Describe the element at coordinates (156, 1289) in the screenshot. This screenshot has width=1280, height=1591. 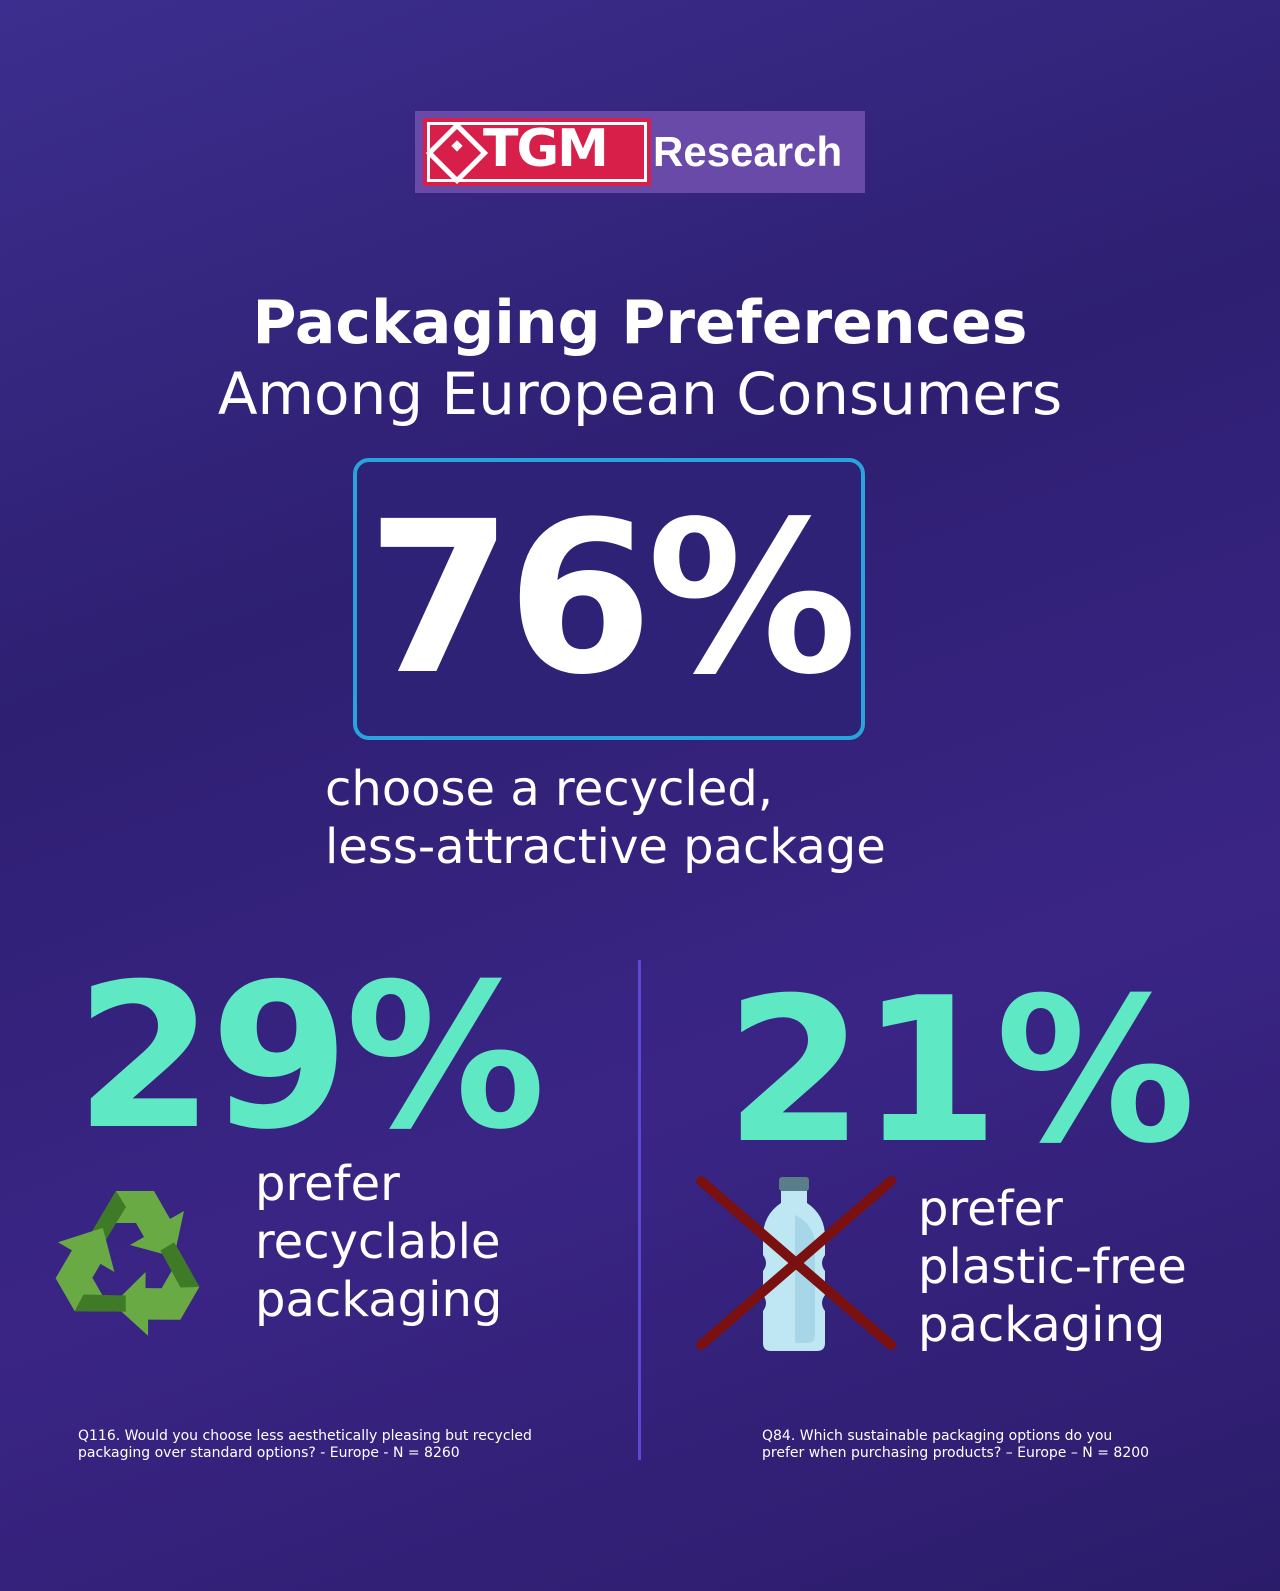
I see `recycle-arrow-right` at that location.